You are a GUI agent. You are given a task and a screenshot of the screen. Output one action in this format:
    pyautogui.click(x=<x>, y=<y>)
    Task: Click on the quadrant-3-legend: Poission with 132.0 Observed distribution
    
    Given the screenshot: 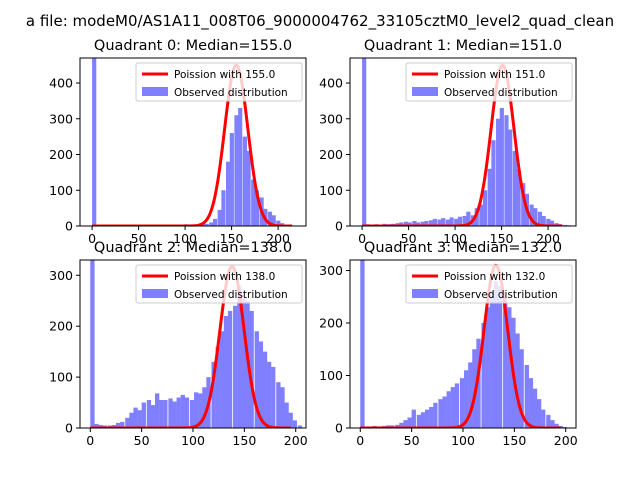 What is the action you would take?
    pyautogui.click(x=489, y=284)
    